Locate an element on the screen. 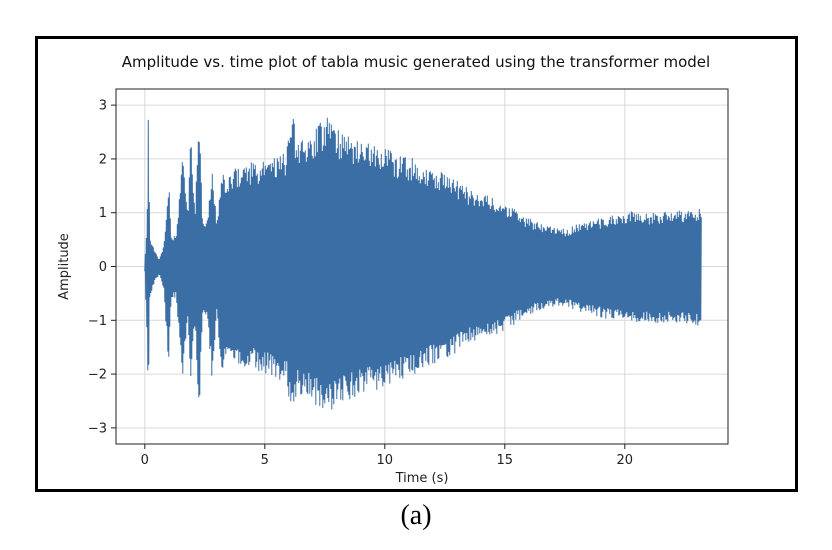 The image size is (832, 550). y-tick-label: −2 is located at coordinates (97, 375).